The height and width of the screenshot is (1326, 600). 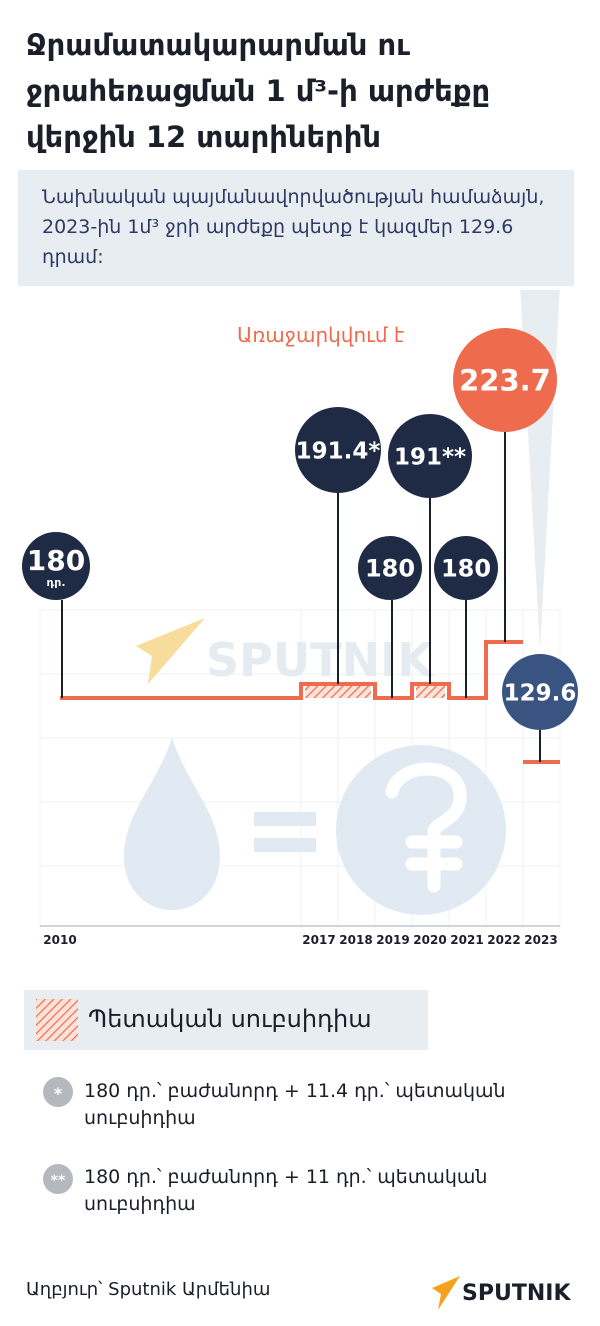 I want to click on x-tick-label: 2021, so click(x=466, y=940).